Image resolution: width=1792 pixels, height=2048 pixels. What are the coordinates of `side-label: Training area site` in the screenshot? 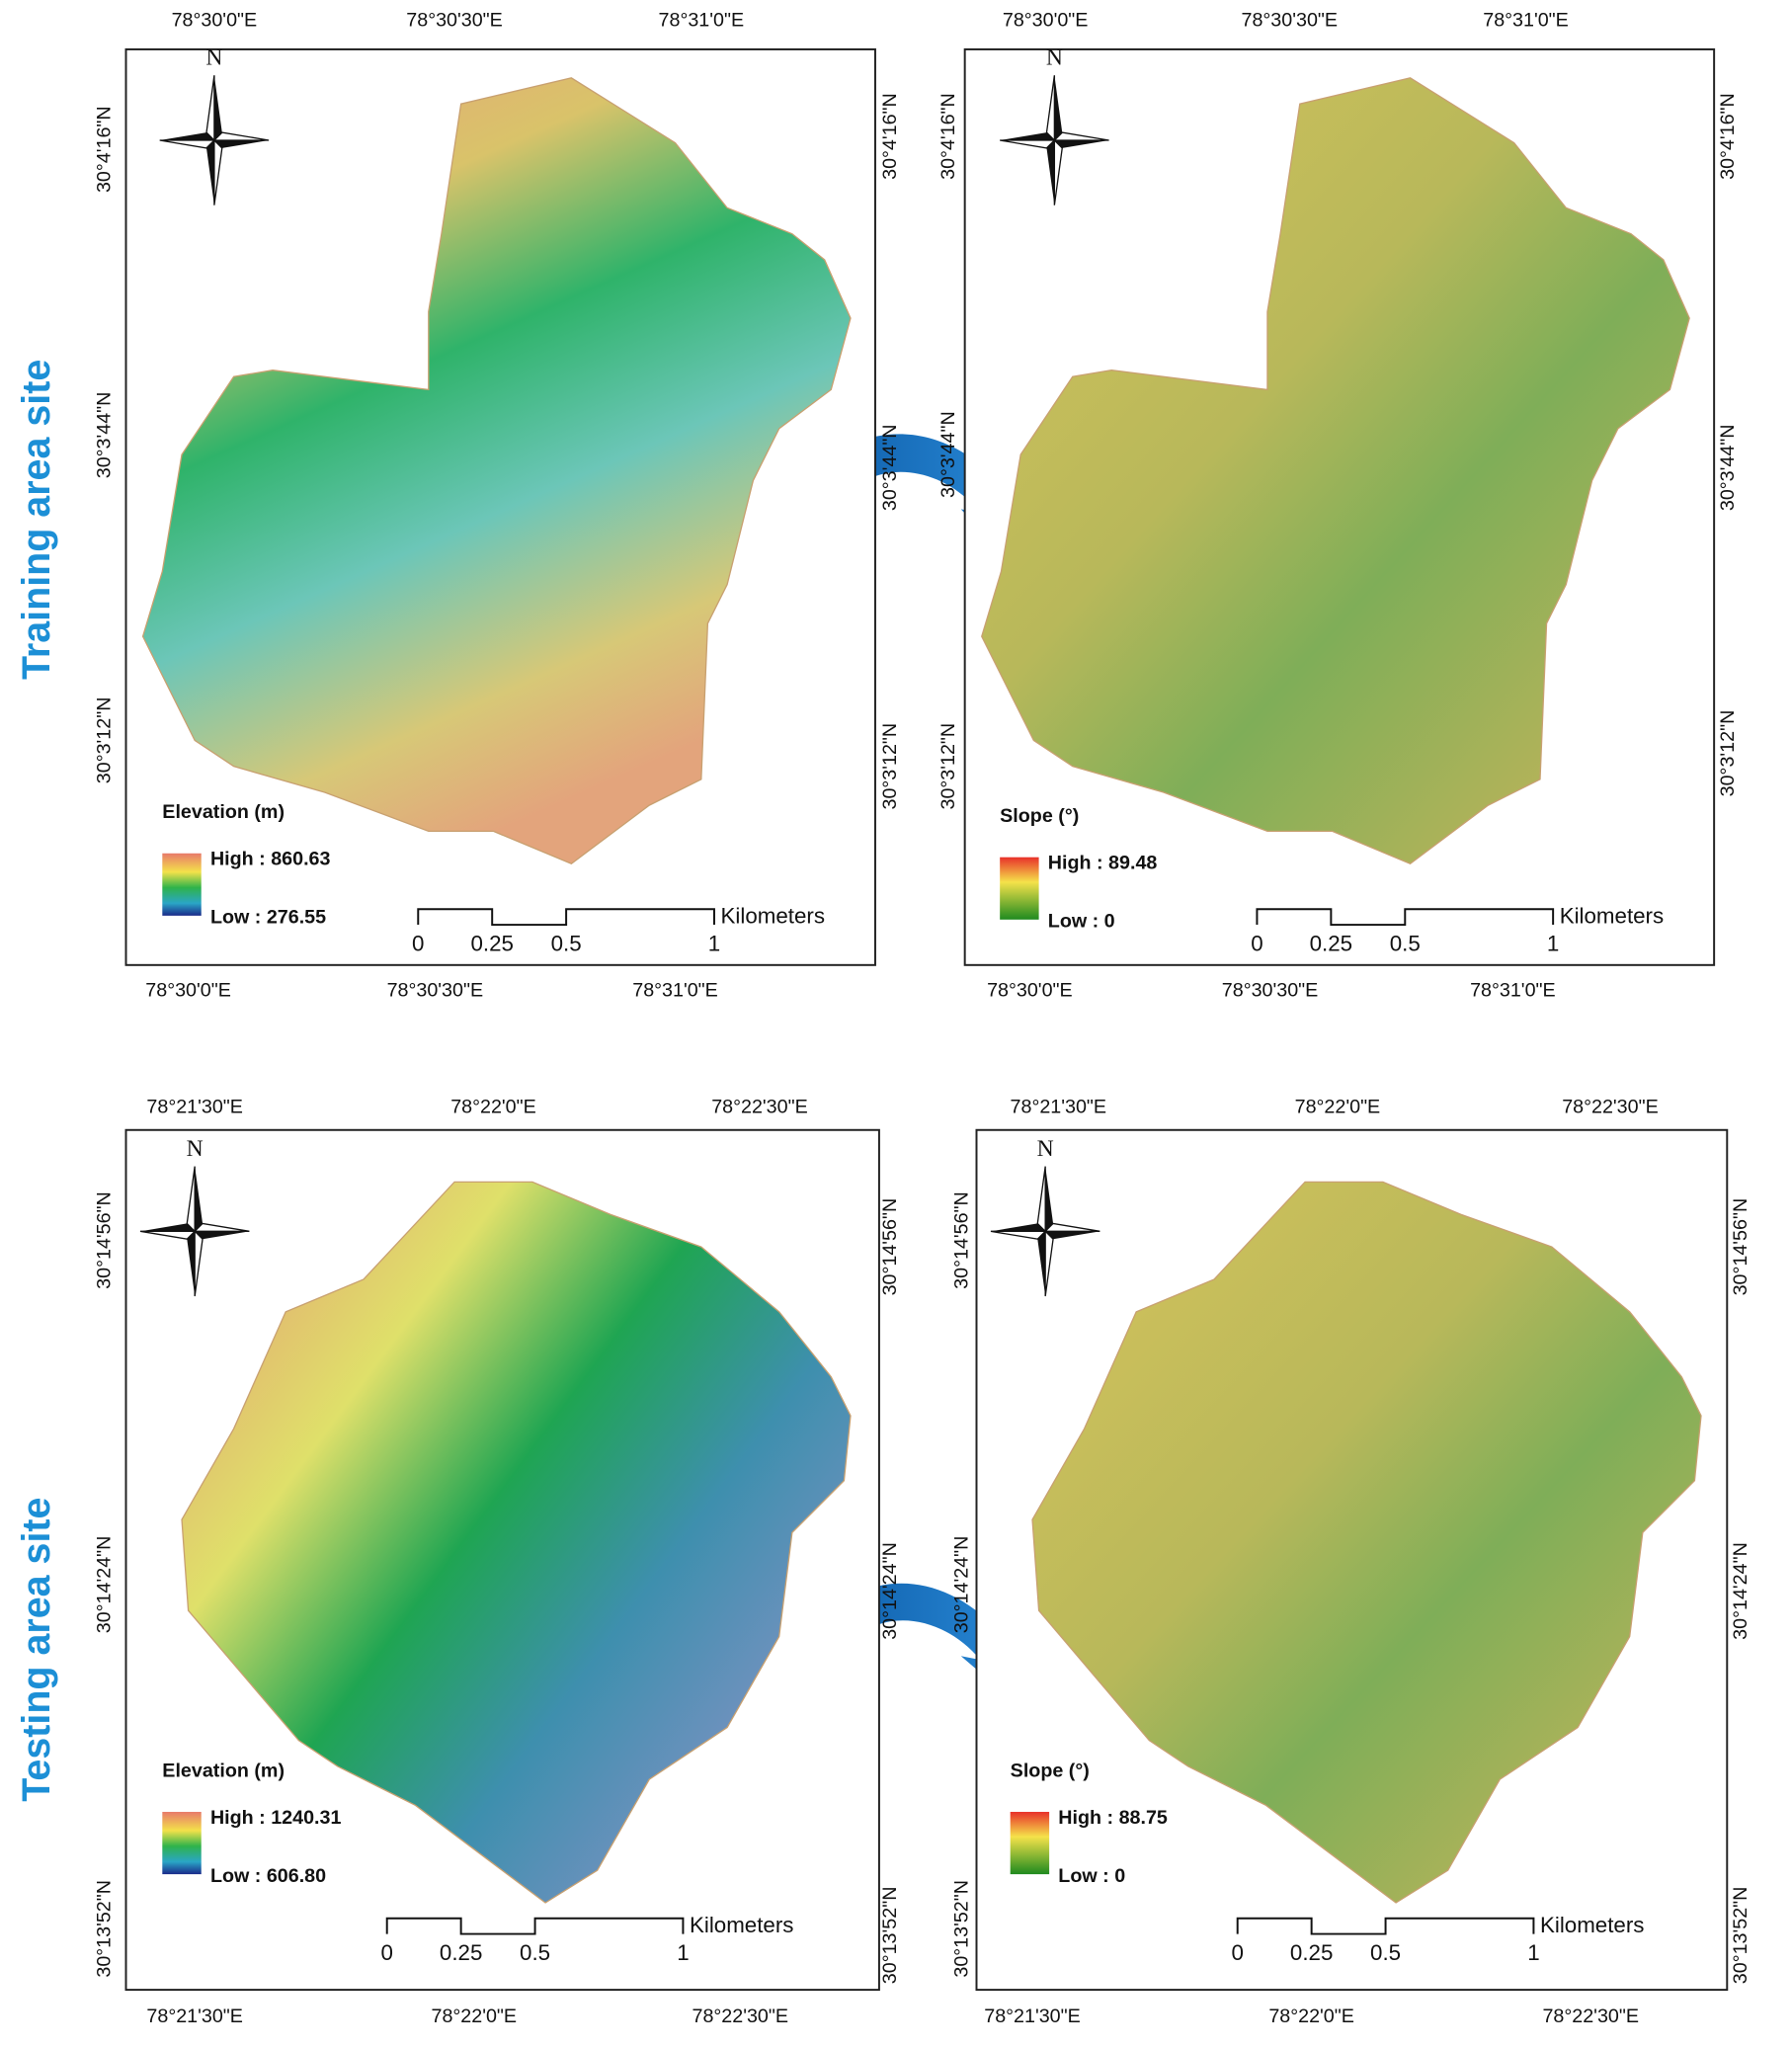 It's located at (36, 520).